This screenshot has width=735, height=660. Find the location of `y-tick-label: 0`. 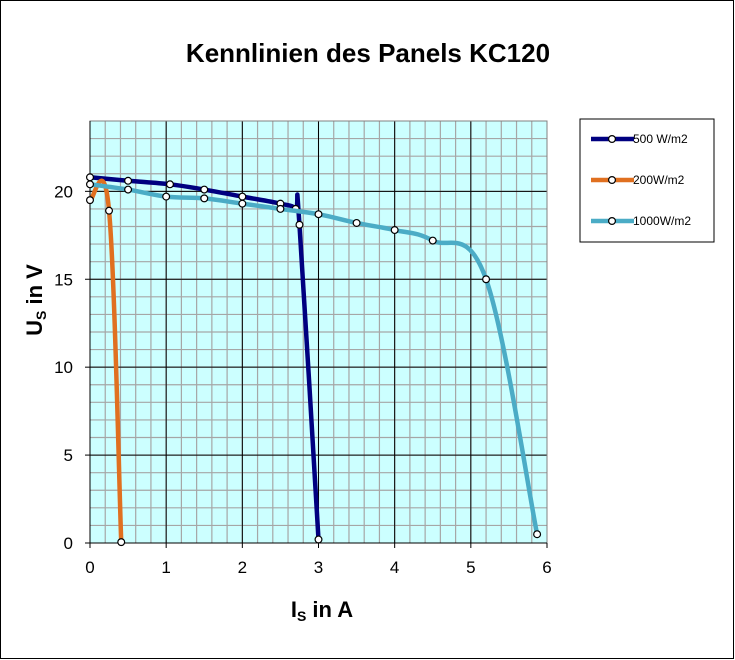

y-tick-label: 0 is located at coordinates (68, 543).